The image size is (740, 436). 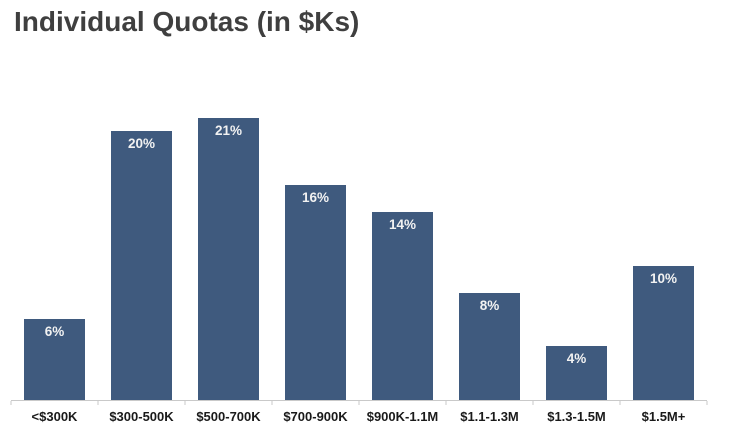 I want to click on bar-value-label: 4%, so click(x=576, y=359).